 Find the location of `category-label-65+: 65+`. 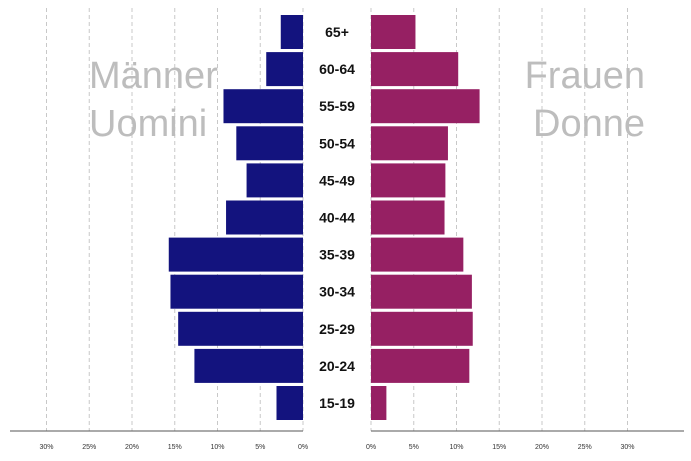

category-label-65+: 65+ is located at coordinates (337, 32).